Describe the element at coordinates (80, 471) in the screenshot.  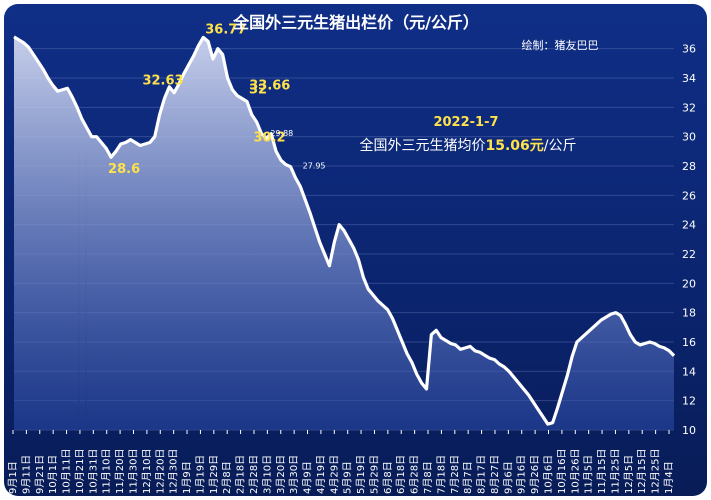
I see `x-tick-label: 10月21日` at that location.